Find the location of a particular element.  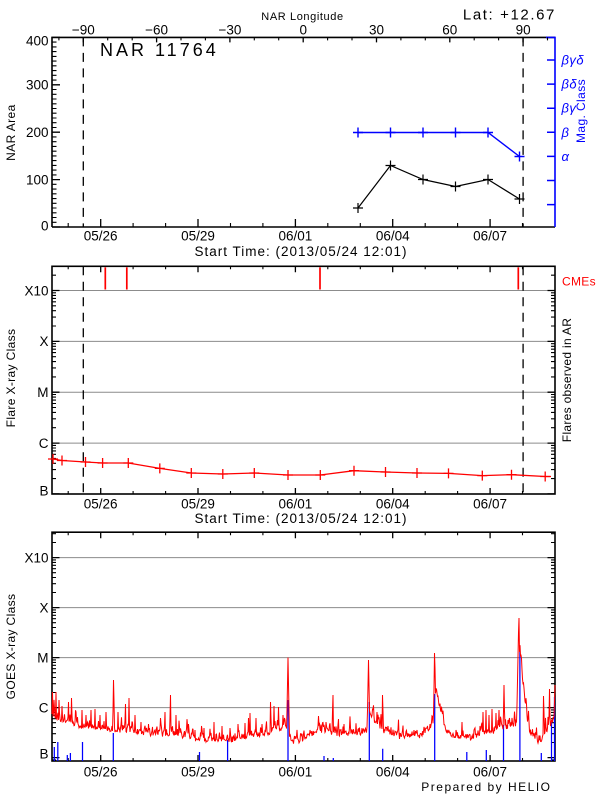

svg-text: 400 is located at coordinates (37, 40).